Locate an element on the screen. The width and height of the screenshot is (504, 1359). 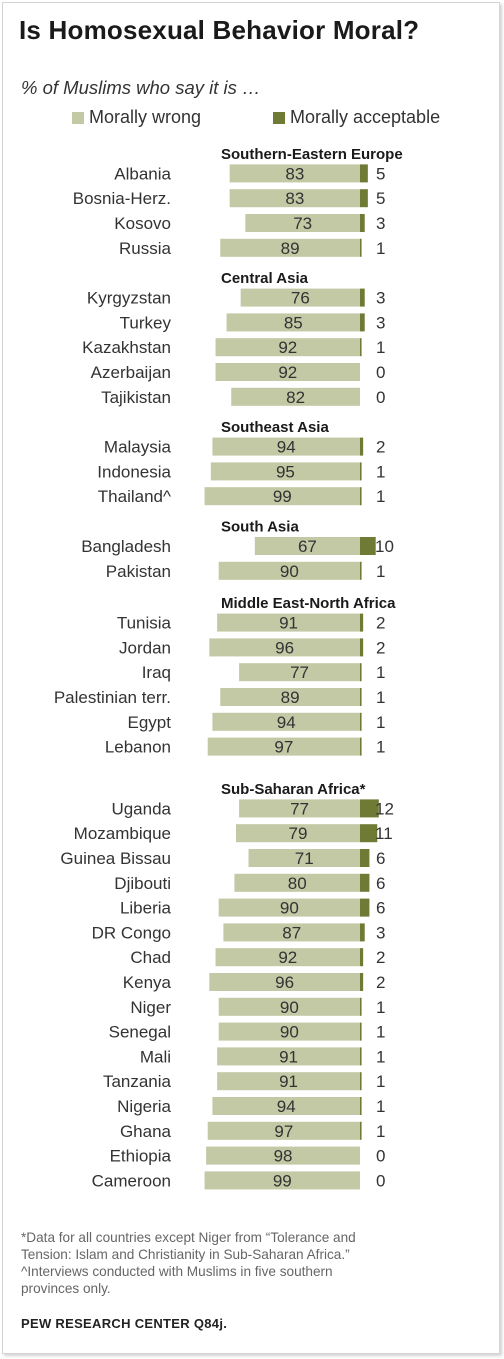
bar-value-wrong: 95 is located at coordinates (285, 471).